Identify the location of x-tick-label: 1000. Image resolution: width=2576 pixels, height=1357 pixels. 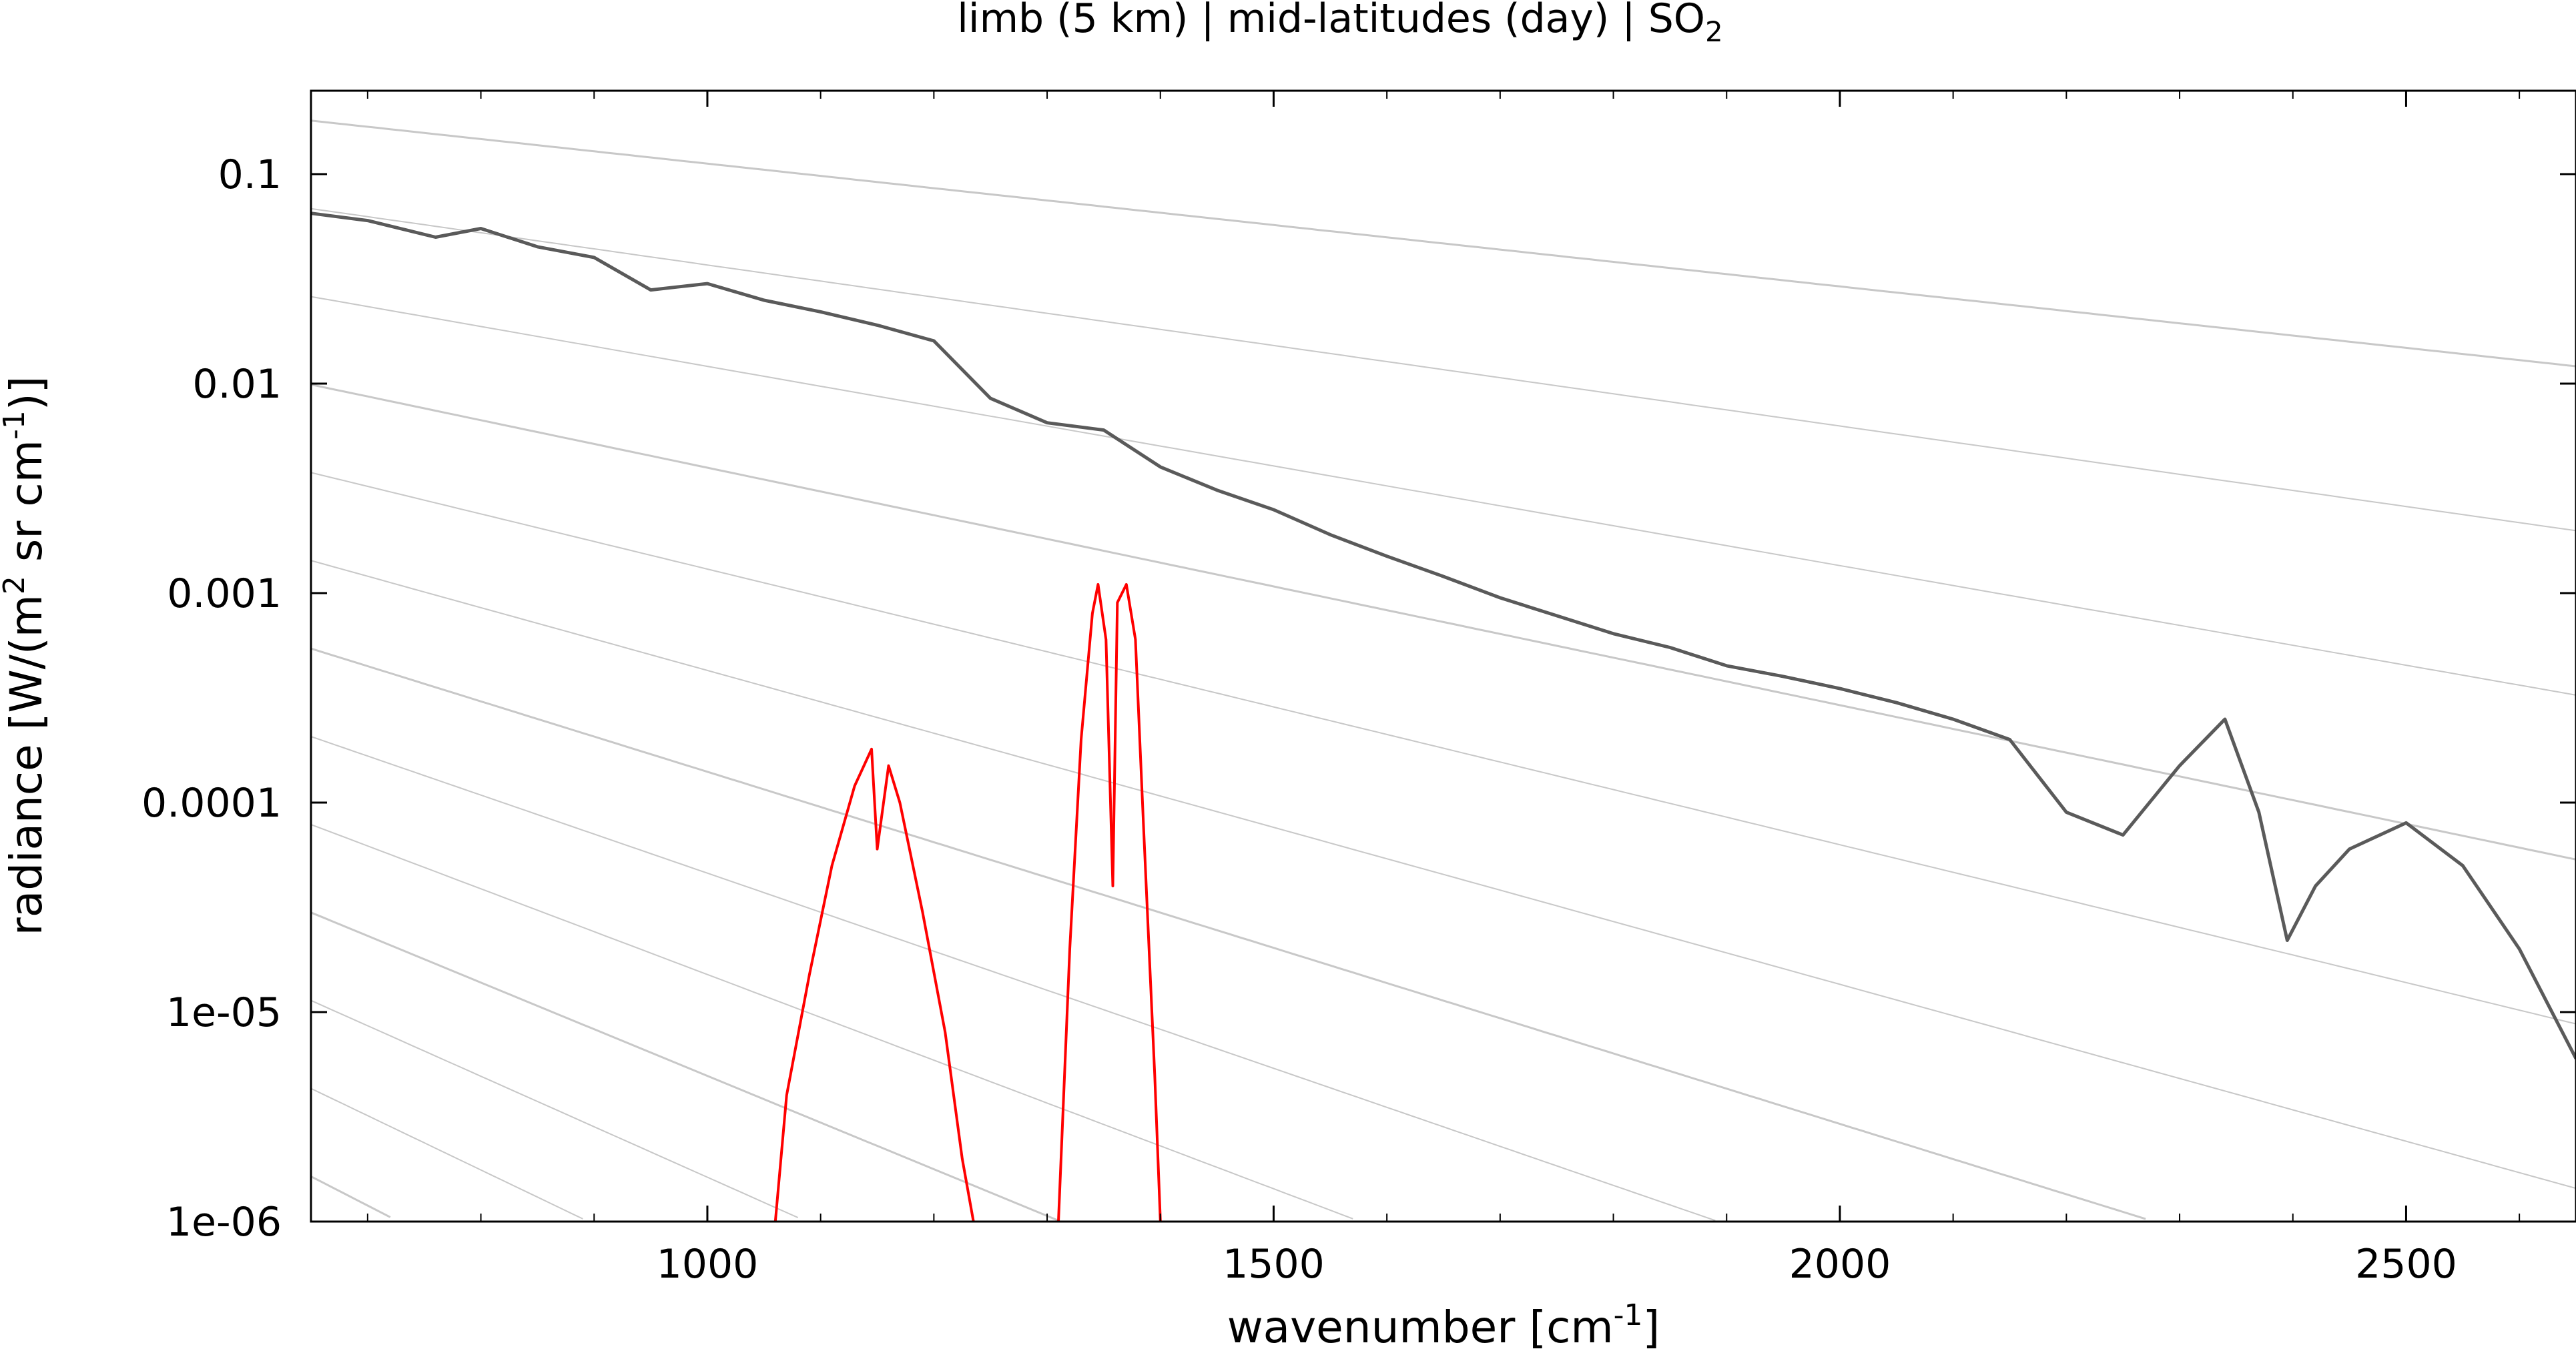
(708, 1264).